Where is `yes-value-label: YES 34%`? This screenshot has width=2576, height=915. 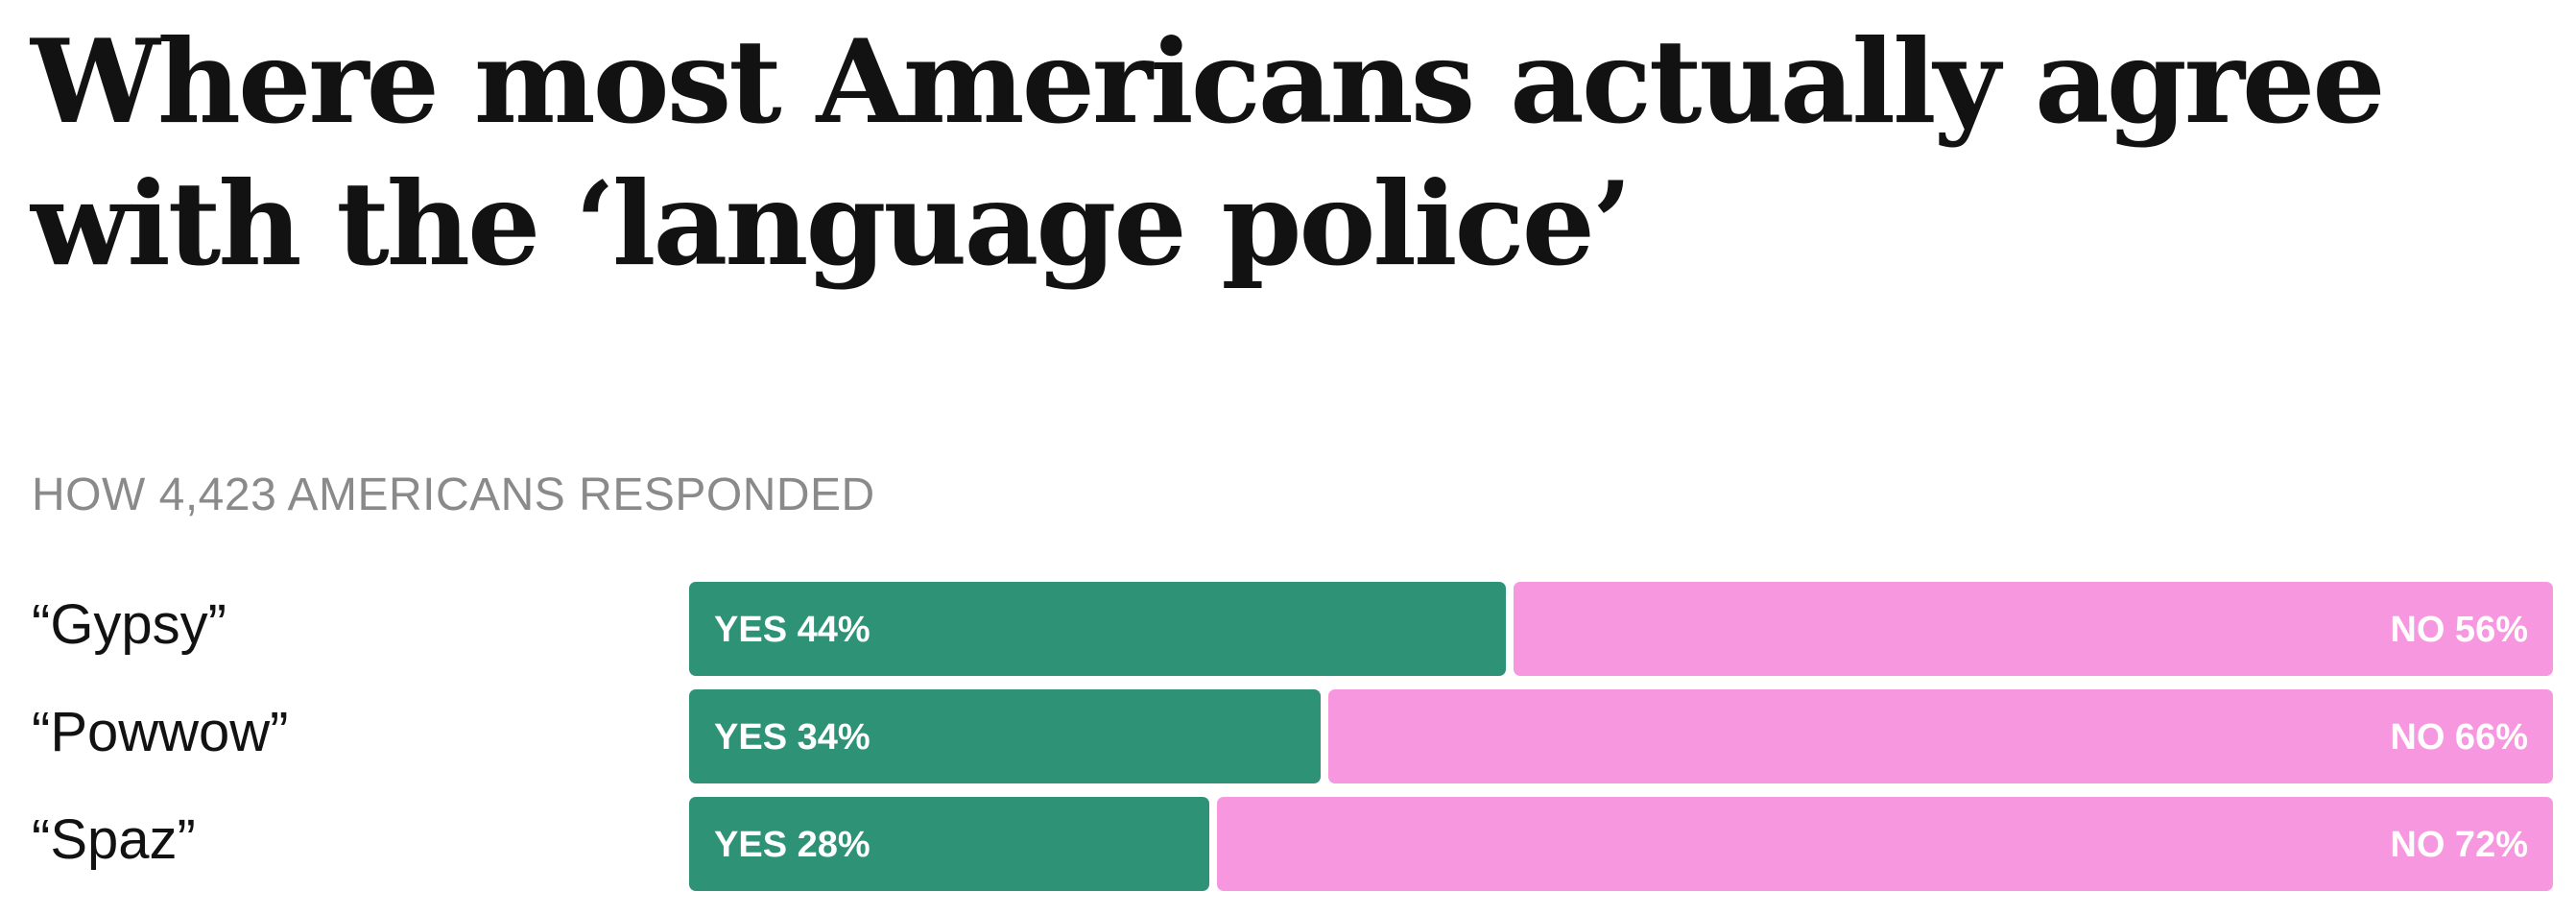 yes-value-label: YES 34% is located at coordinates (792, 737).